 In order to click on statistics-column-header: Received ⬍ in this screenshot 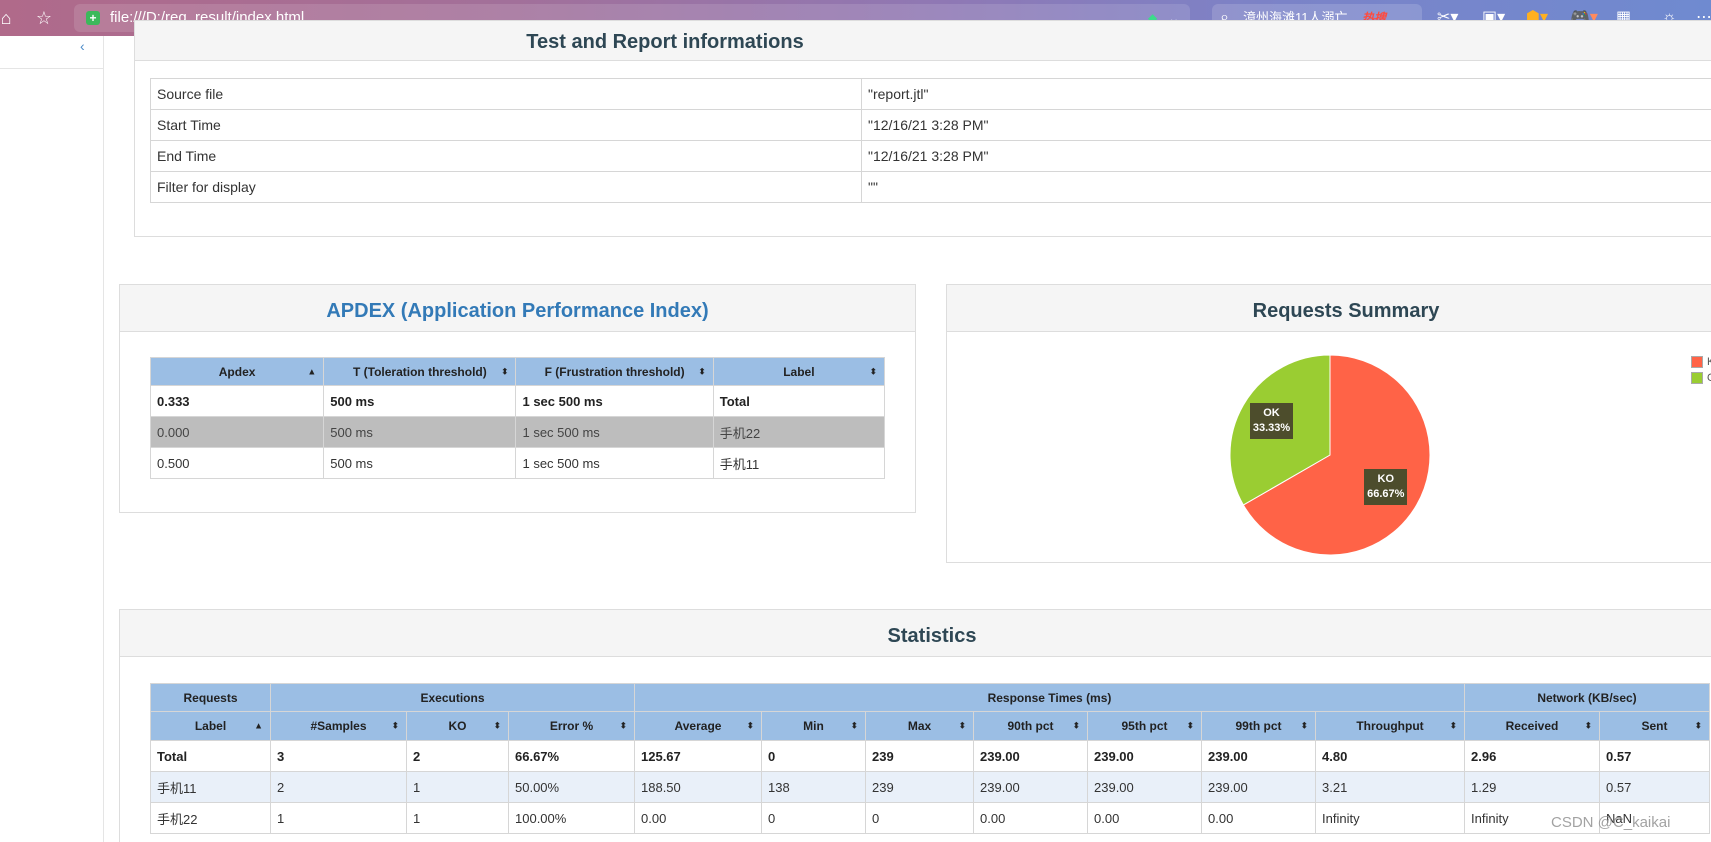, I will do `click(1532, 726)`.